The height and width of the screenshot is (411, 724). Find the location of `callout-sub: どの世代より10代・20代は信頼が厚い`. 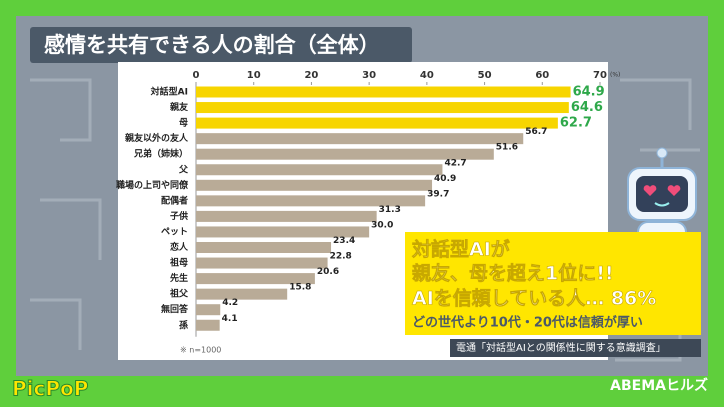

callout-sub: どの世代より10代・20代は信頼が厚い is located at coordinates (527, 323).